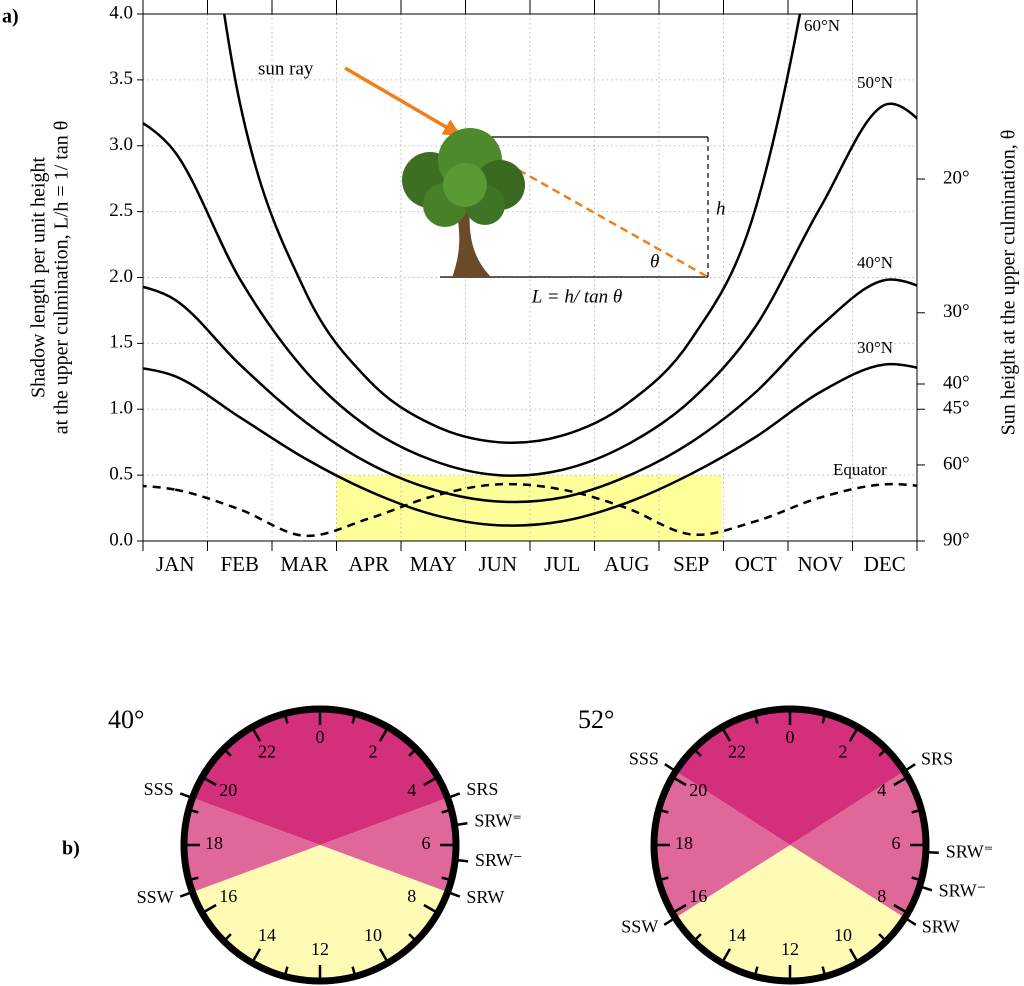  Describe the element at coordinates (822, 25) in the screenshot. I see `series-label: 60°N` at that location.